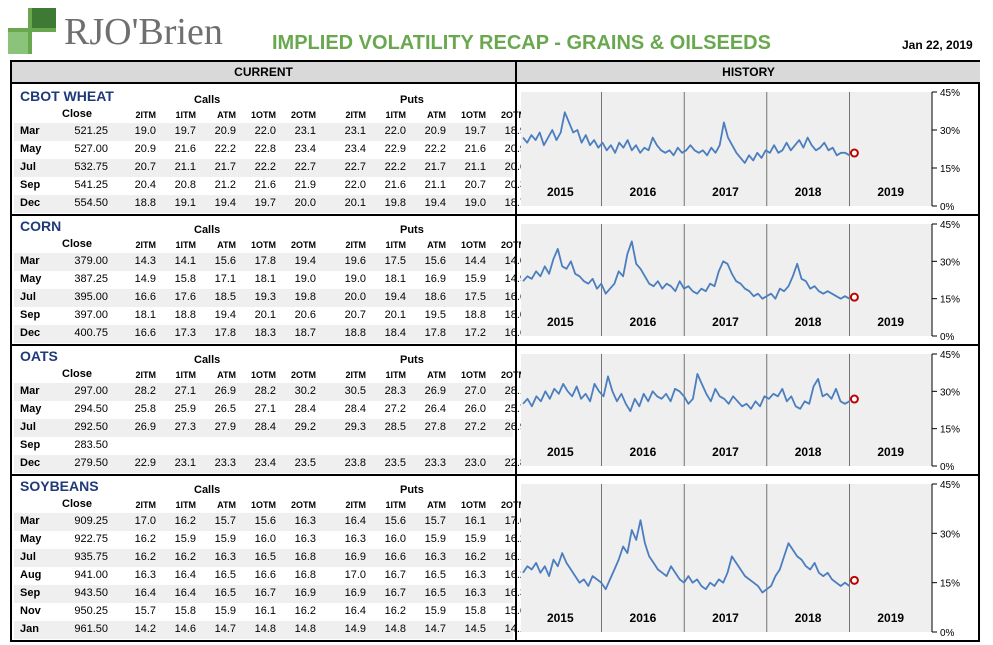  I want to click on year-label: 2017, so click(725, 452).